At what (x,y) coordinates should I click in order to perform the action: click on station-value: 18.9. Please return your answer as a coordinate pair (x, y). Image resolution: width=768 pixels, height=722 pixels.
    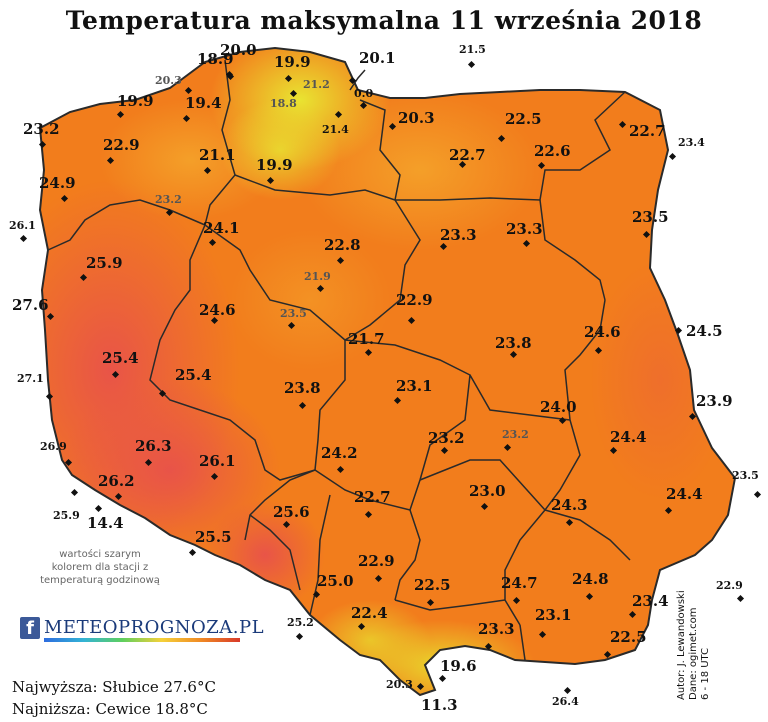
    Looking at the image, I should click on (215, 59).